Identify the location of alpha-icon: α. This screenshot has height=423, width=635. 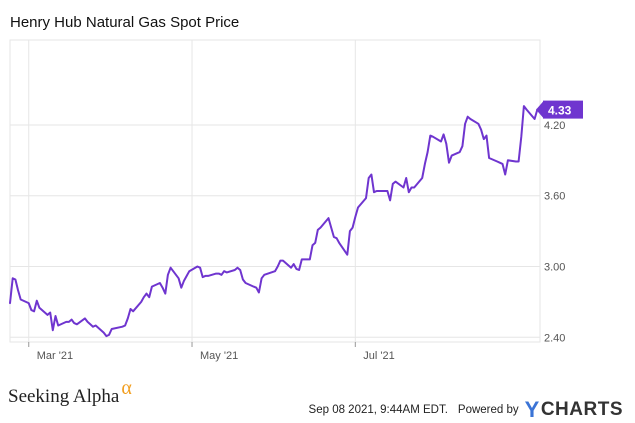
(126, 388).